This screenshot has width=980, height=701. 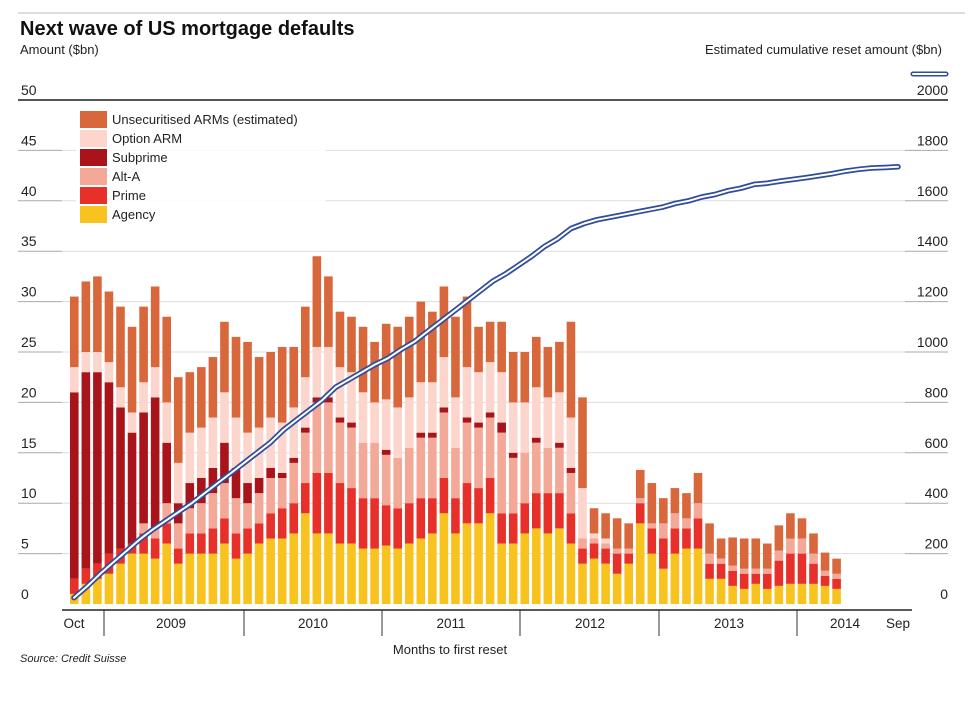 I want to click on x-tick-label: Oct, so click(x=73, y=623).